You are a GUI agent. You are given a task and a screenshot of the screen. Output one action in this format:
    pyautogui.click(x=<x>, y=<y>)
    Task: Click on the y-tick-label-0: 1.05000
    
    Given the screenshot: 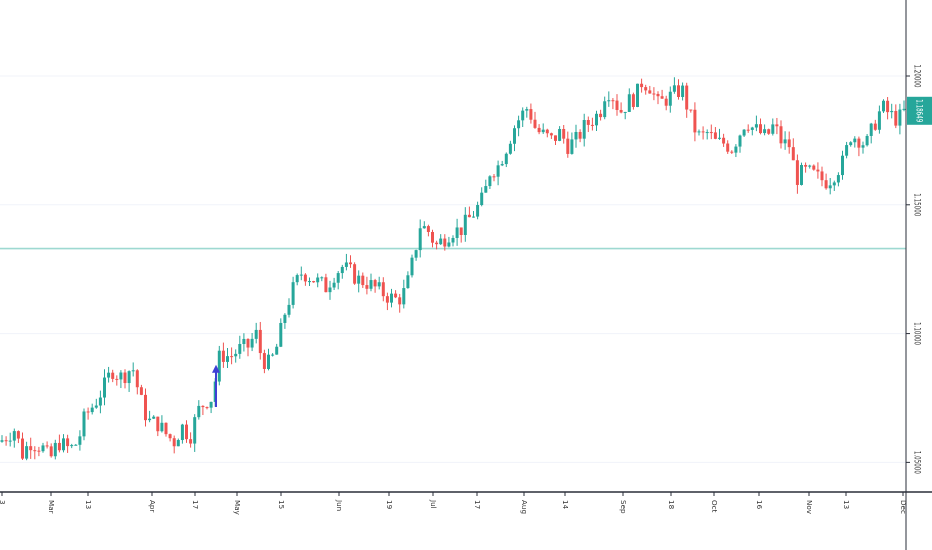 What is the action you would take?
    pyautogui.click(x=917, y=462)
    